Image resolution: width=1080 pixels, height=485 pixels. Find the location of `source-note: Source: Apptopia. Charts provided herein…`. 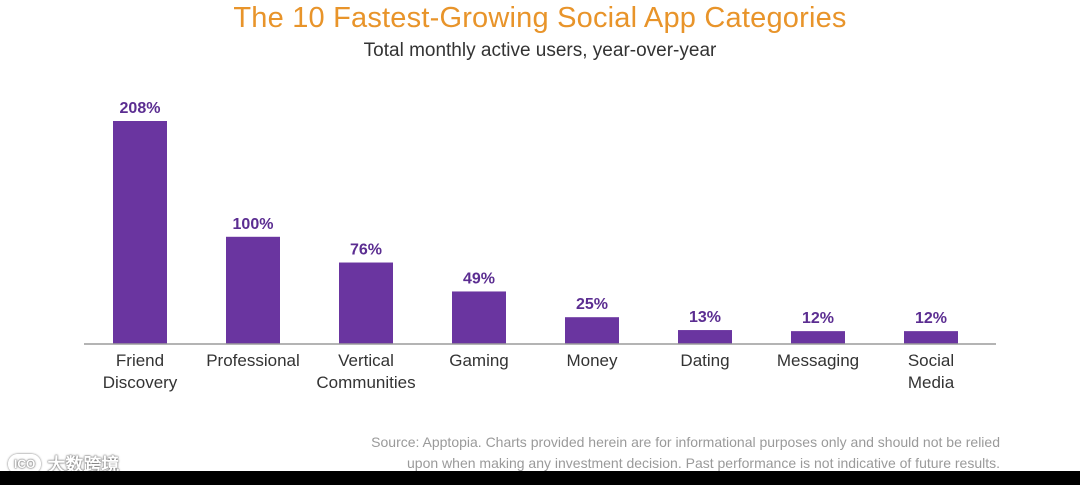

source-note: Source: Apptopia. Charts provided herein… is located at coordinates (625, 453).